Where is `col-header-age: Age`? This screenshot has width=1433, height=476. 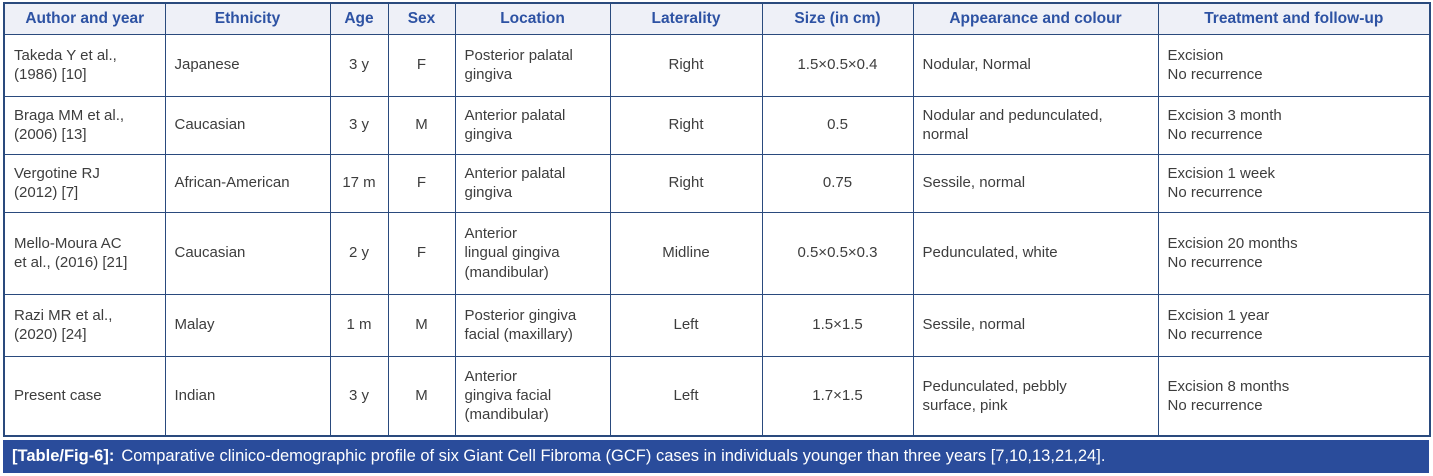
col-header-age: Age is located at coordinates (359, 18).